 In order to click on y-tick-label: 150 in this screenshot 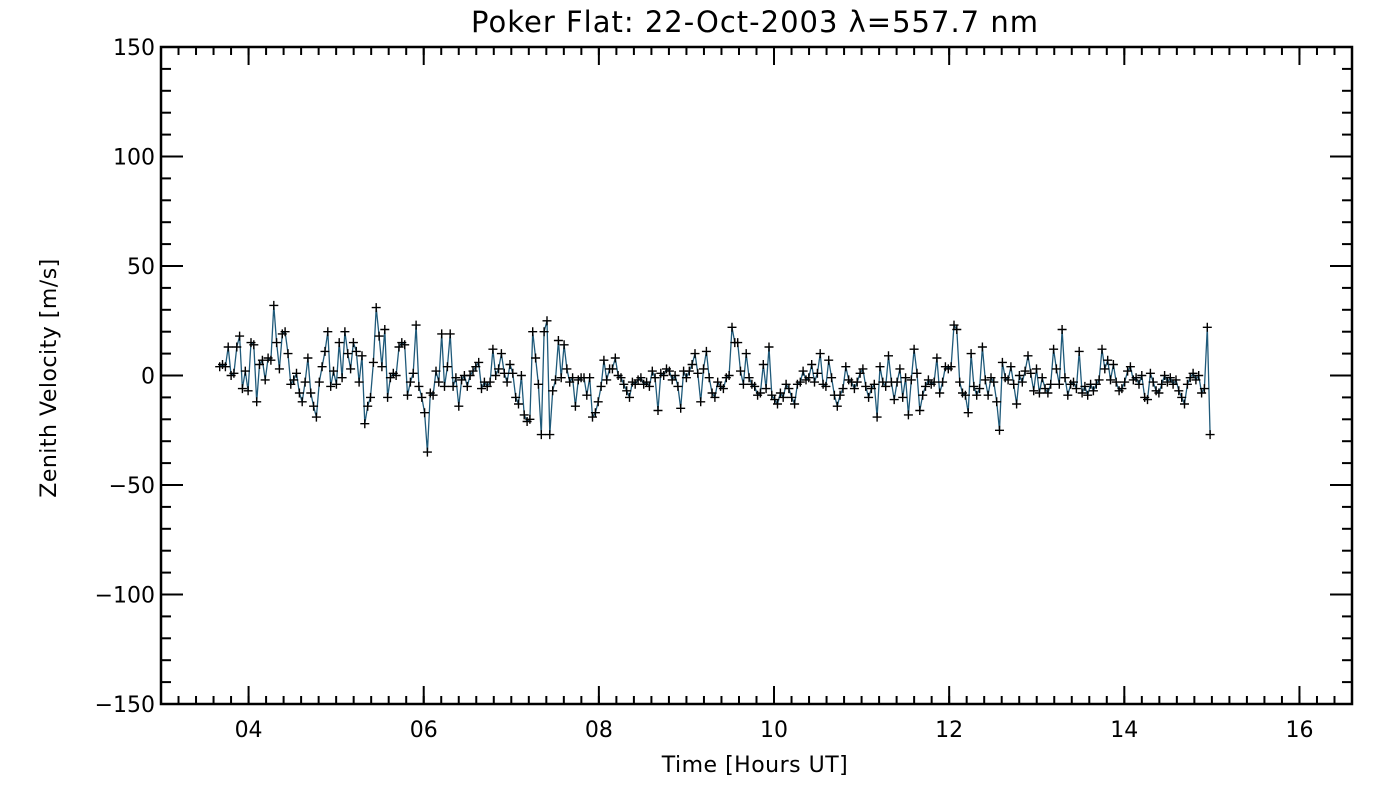, I will do `click(134, 48)`.